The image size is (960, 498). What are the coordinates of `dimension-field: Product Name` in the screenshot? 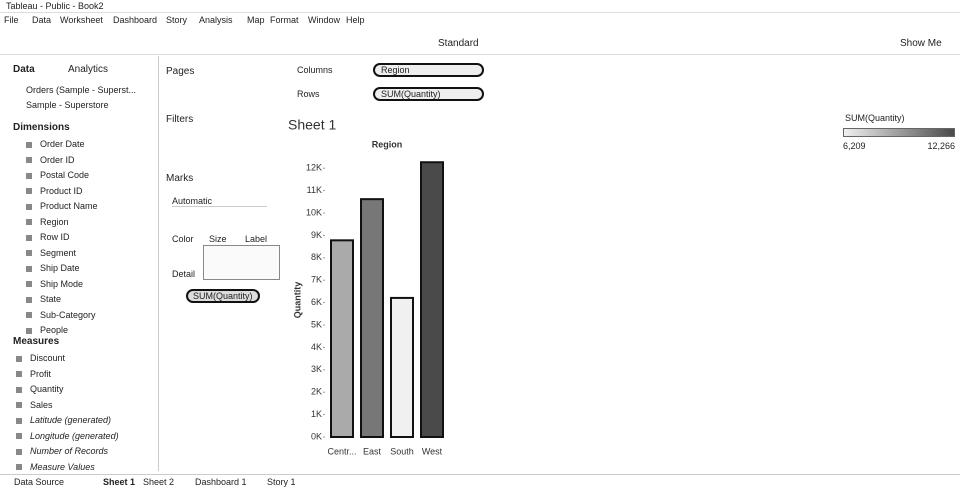 It's located at (62, 206).